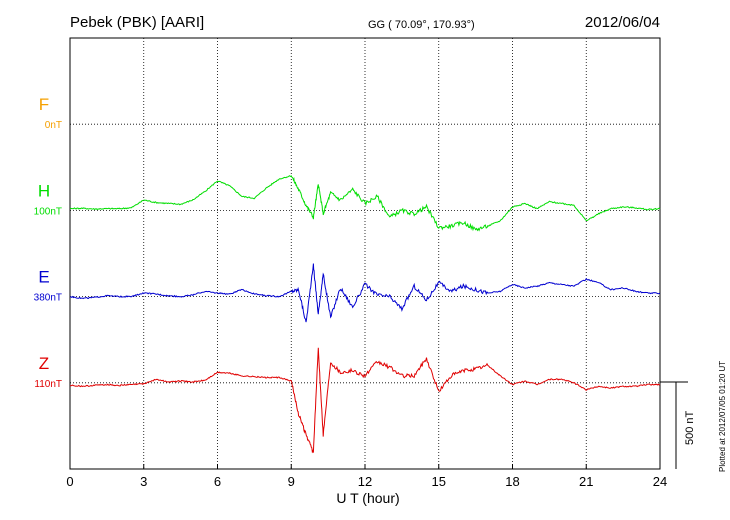 The image size is (730, 520). Describe the element at coordinates (365, 203) in the screenshot. I see `series-line-h` at that location.